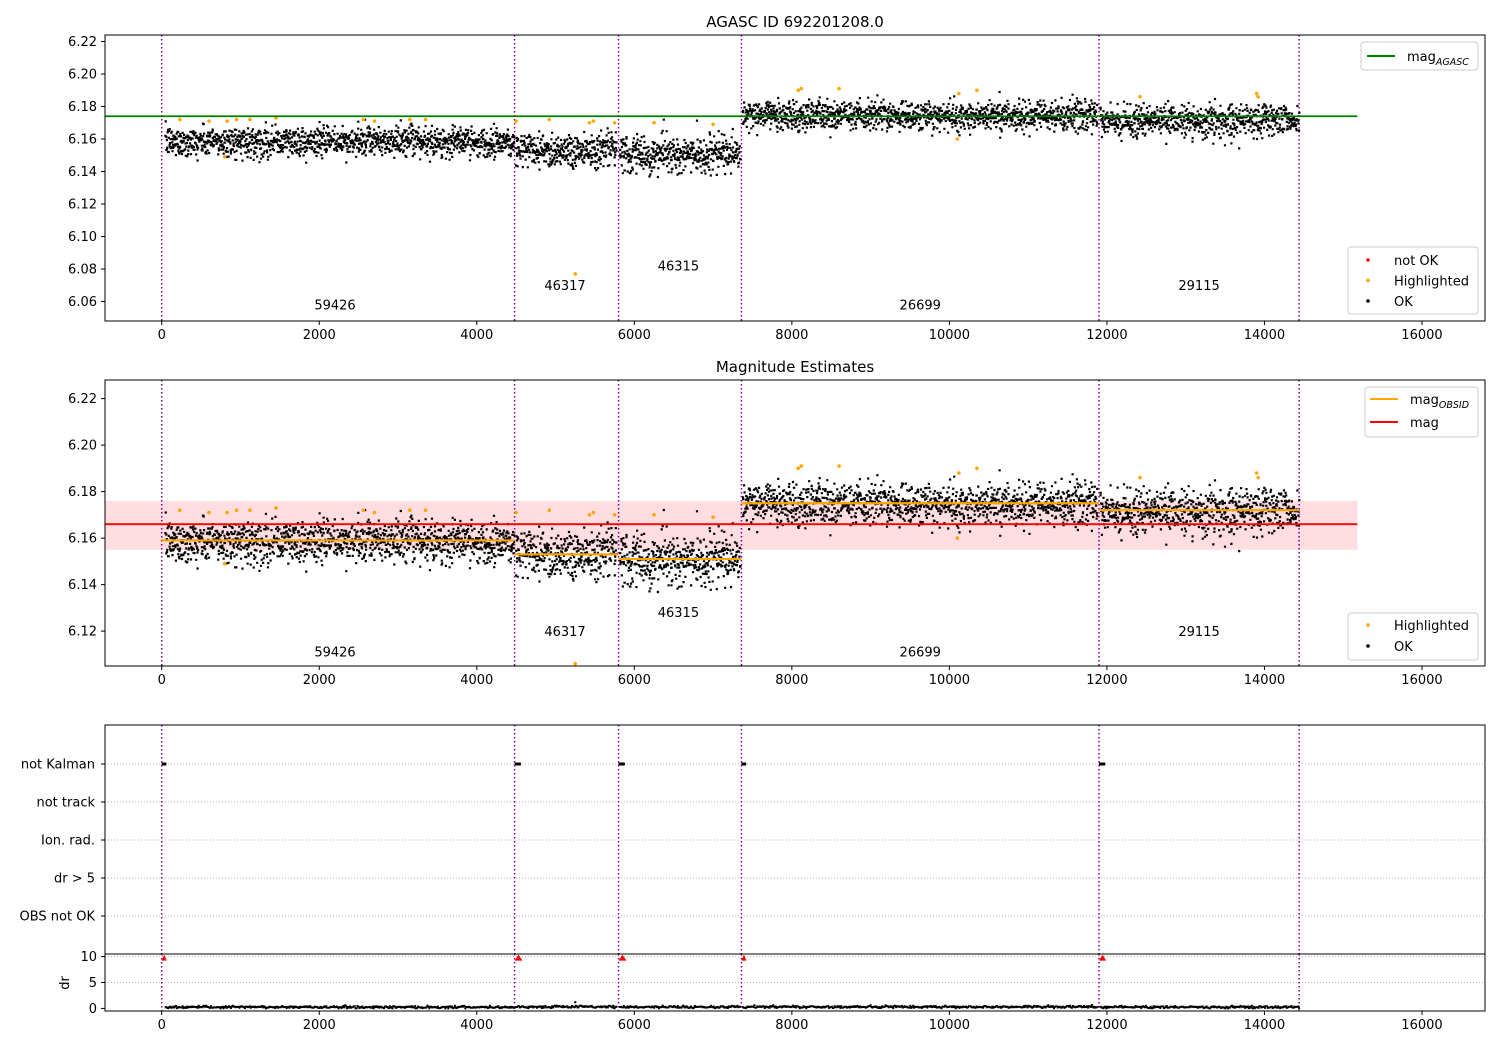 The height and width of the screenshot is (1050, 1500). Describe the element at coordinates (82, 632) in the screenshot. I see `y-tick-label-0: 6.12` at that location.